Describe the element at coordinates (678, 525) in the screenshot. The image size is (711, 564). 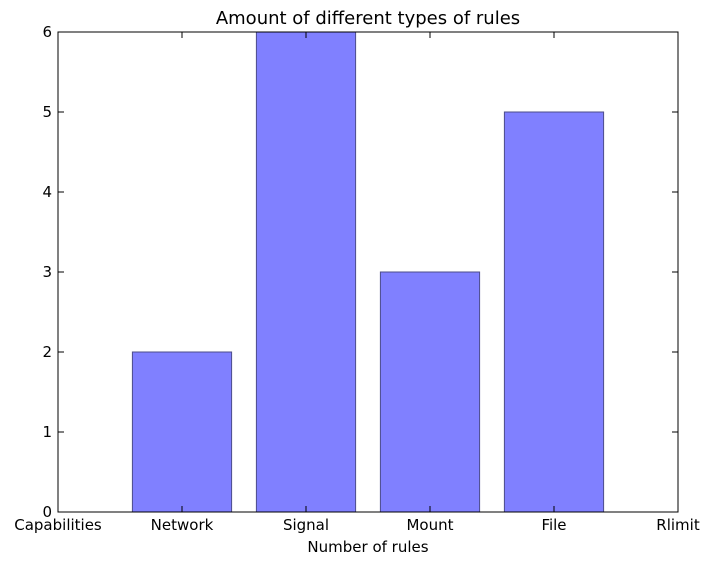
I see `x-tick-label-rlimit: Rlimit` at that location.